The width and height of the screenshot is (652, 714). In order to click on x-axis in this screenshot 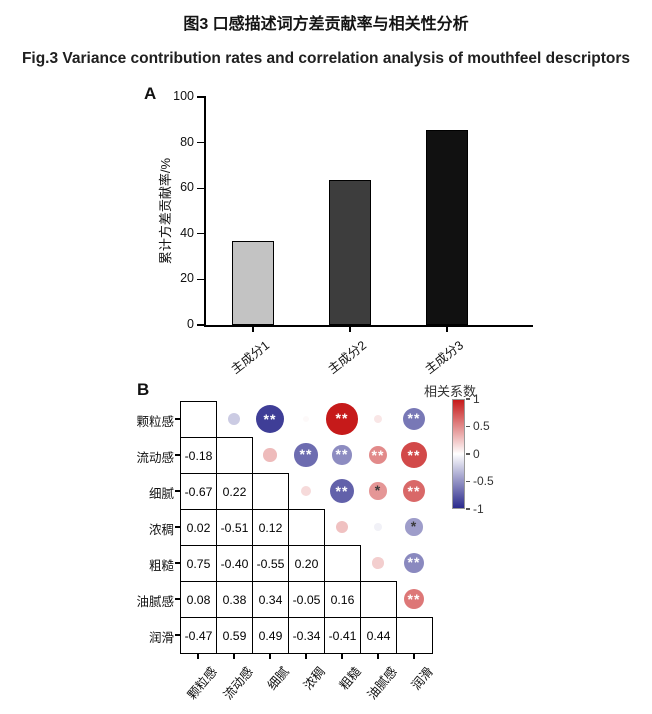, I will do `click(368, 326)`.